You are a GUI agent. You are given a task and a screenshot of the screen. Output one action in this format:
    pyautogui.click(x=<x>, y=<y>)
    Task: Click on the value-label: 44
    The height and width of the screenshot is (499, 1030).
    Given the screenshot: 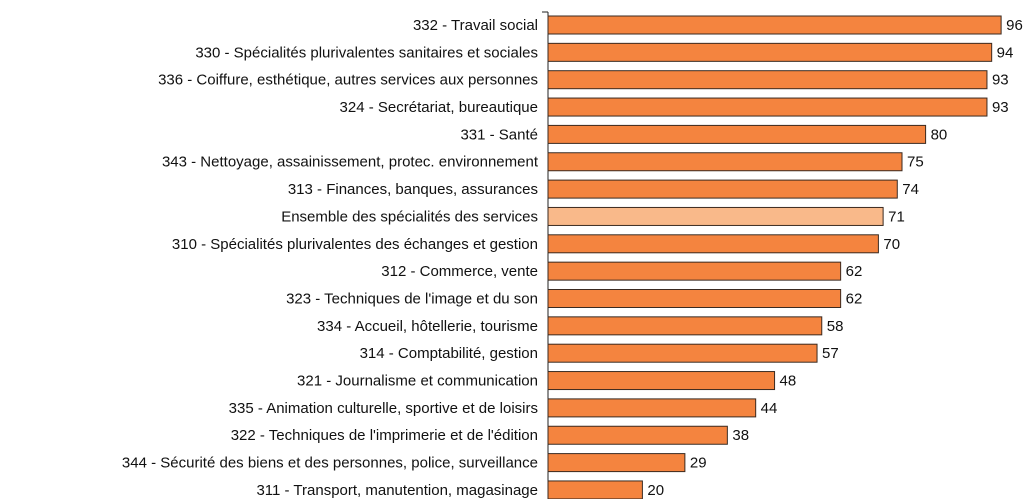 What is the action you would take?
    pyautogui.click(x=769, y=408)
    